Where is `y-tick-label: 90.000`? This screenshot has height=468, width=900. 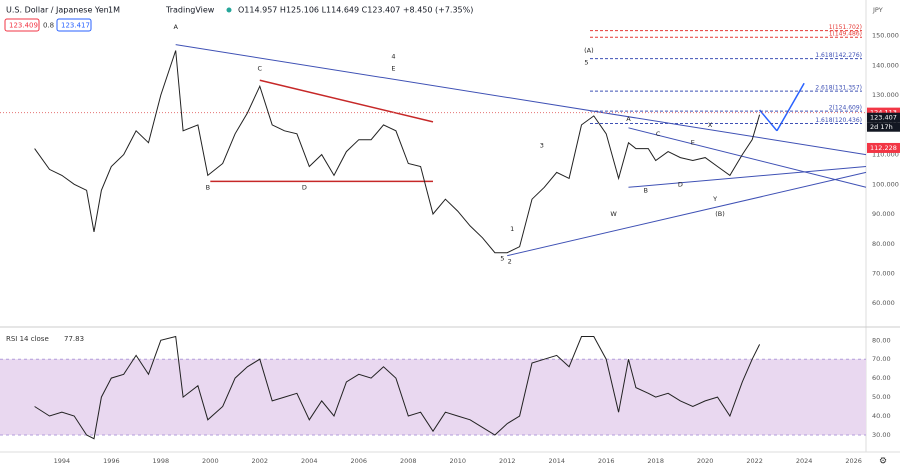 y-tick-label: 90.000 is located at coordinates (883, 214).